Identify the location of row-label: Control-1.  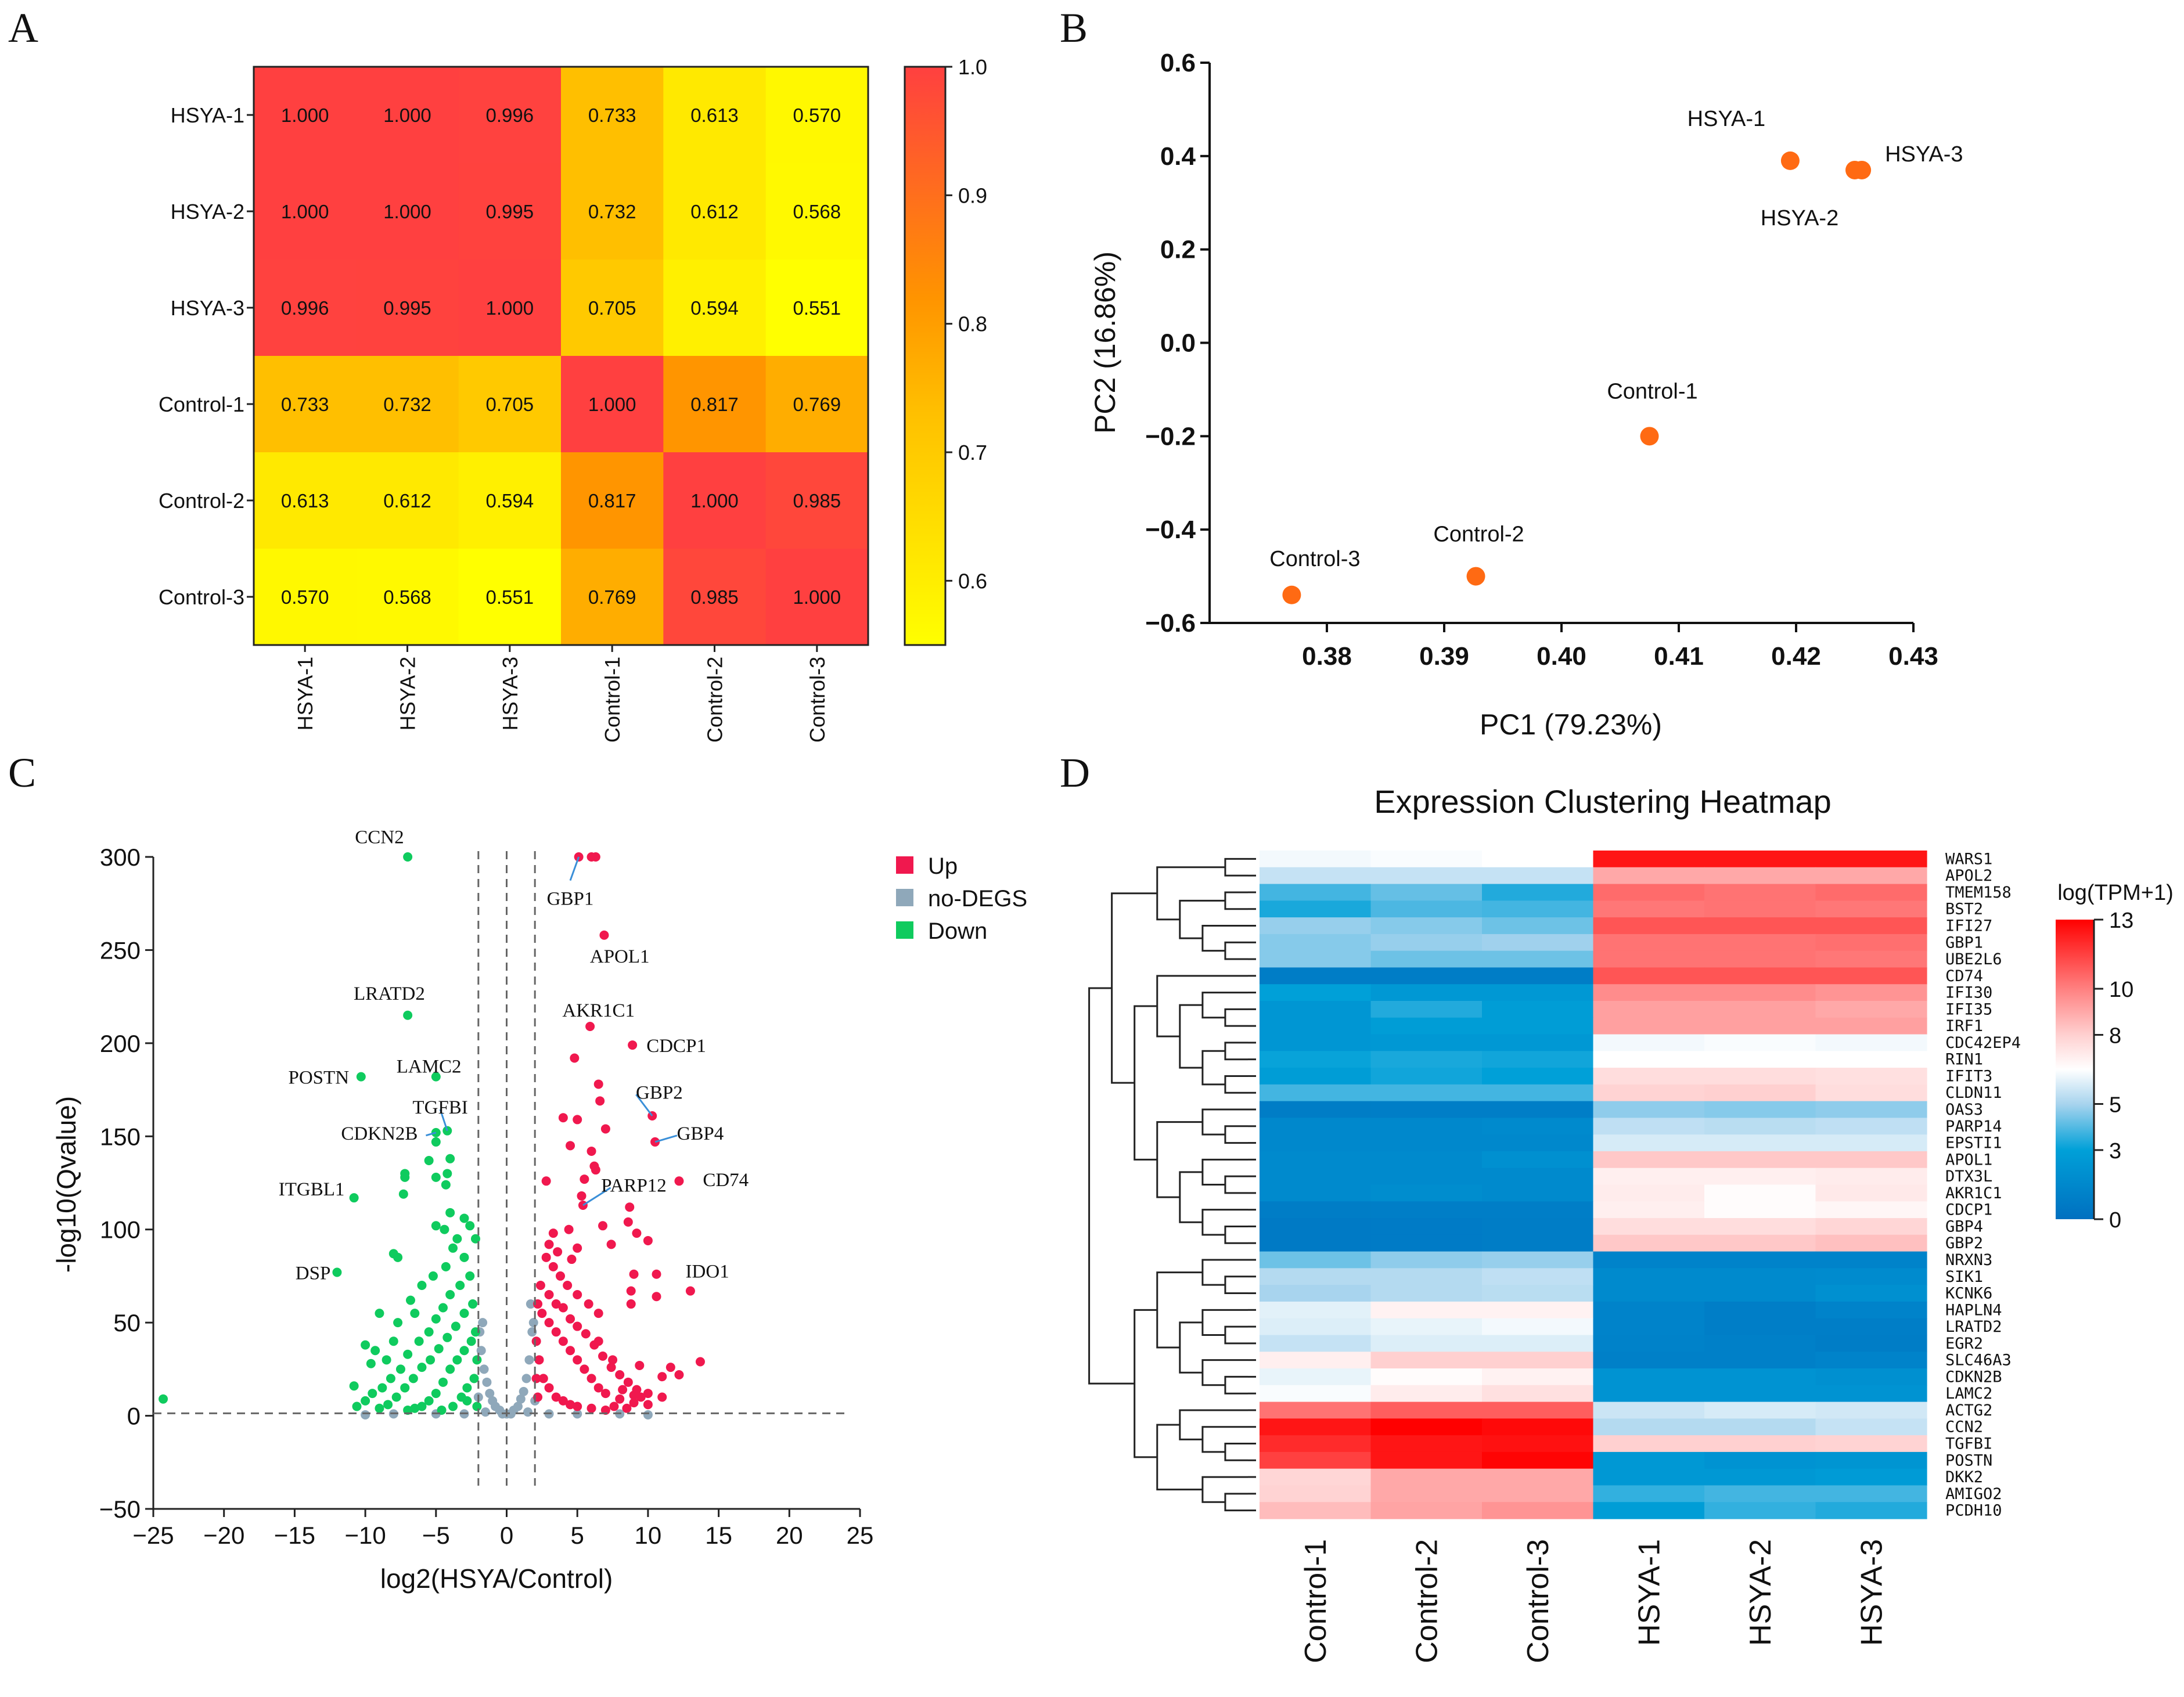
(201, 404).